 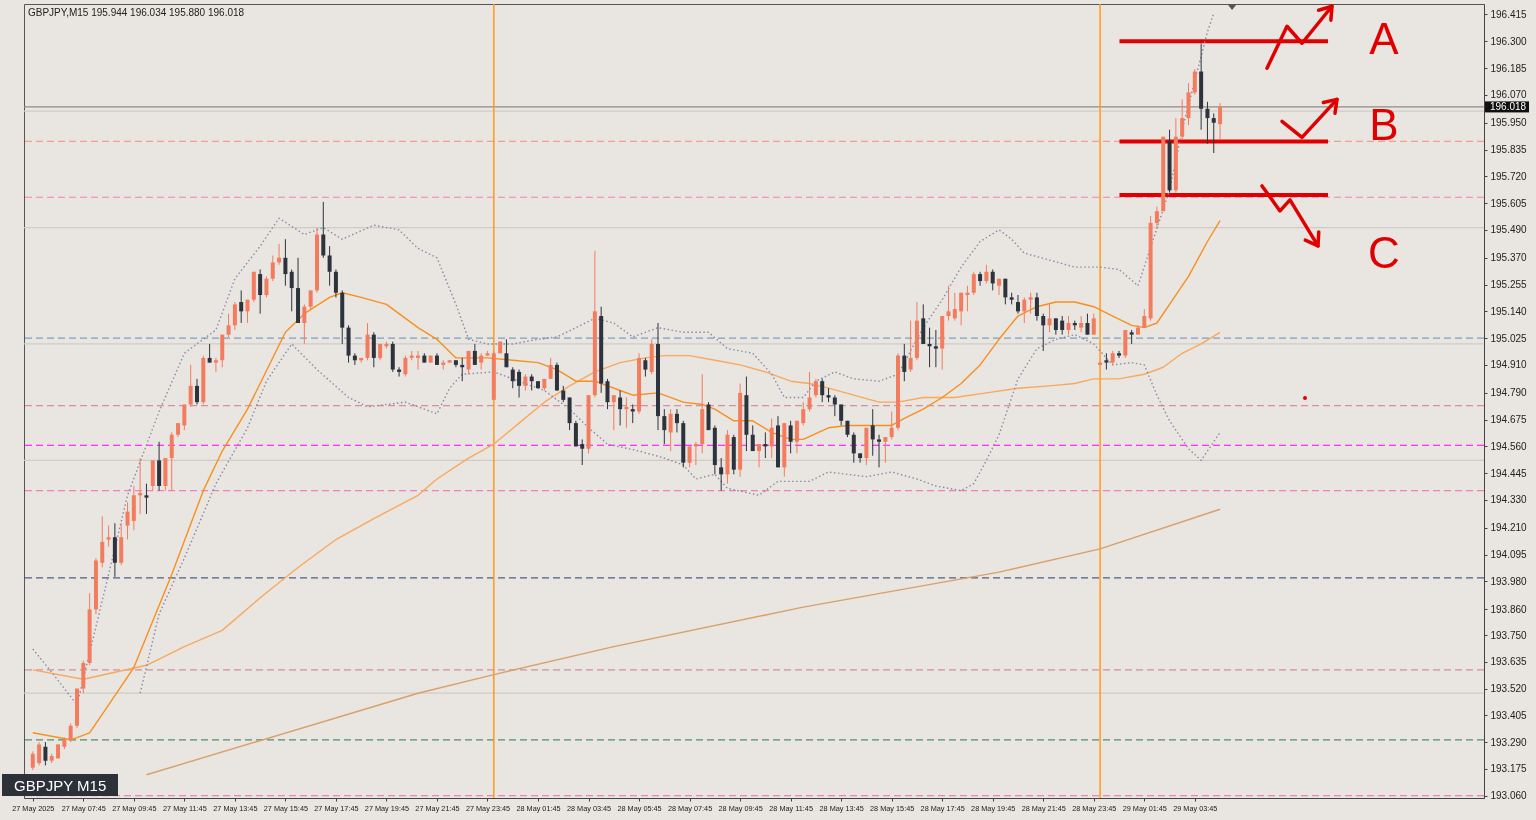 What do you see at coordinates (1509, 609) in the screenshot?
I see `y-tick-label: 193.860` at bounding box center [1509, 609].